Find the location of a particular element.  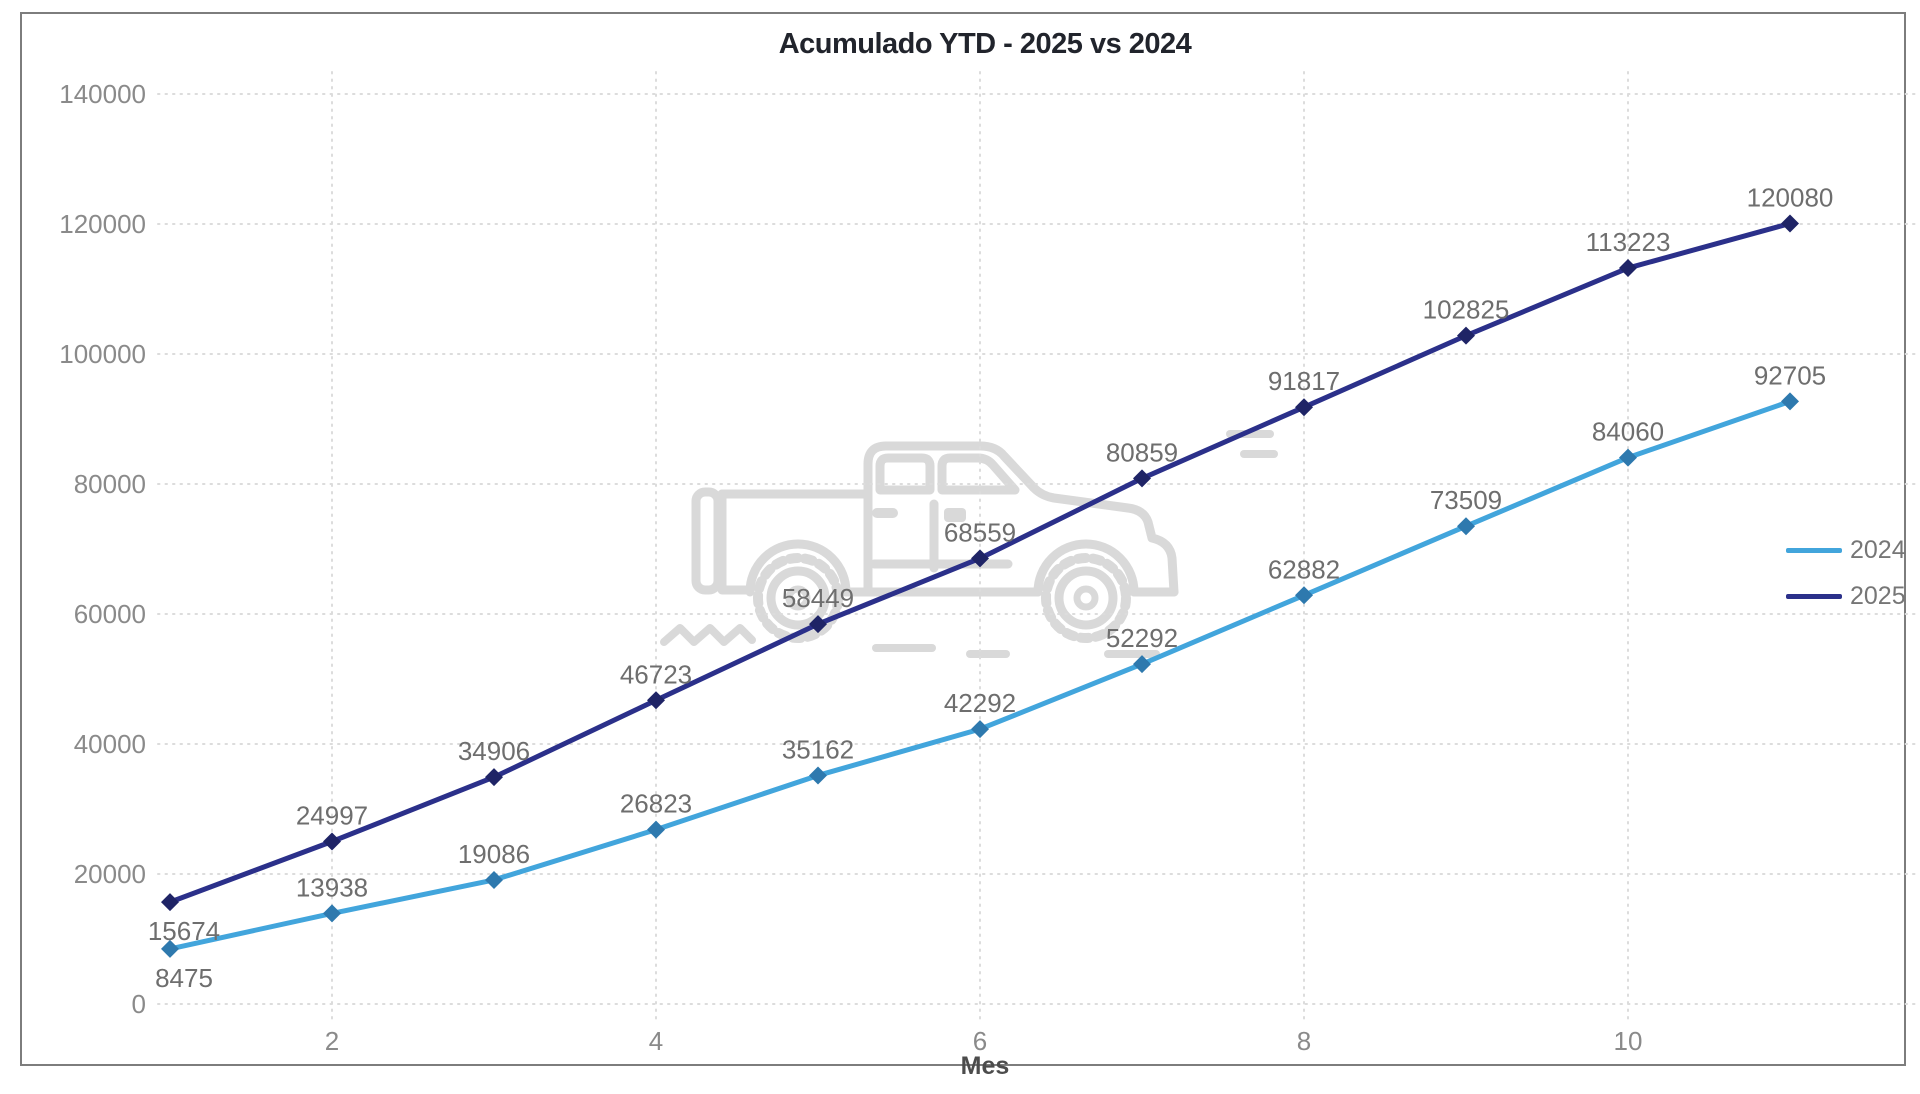

data-label-2025-mes-10: 113223 is located at coordinates (1628, 242).